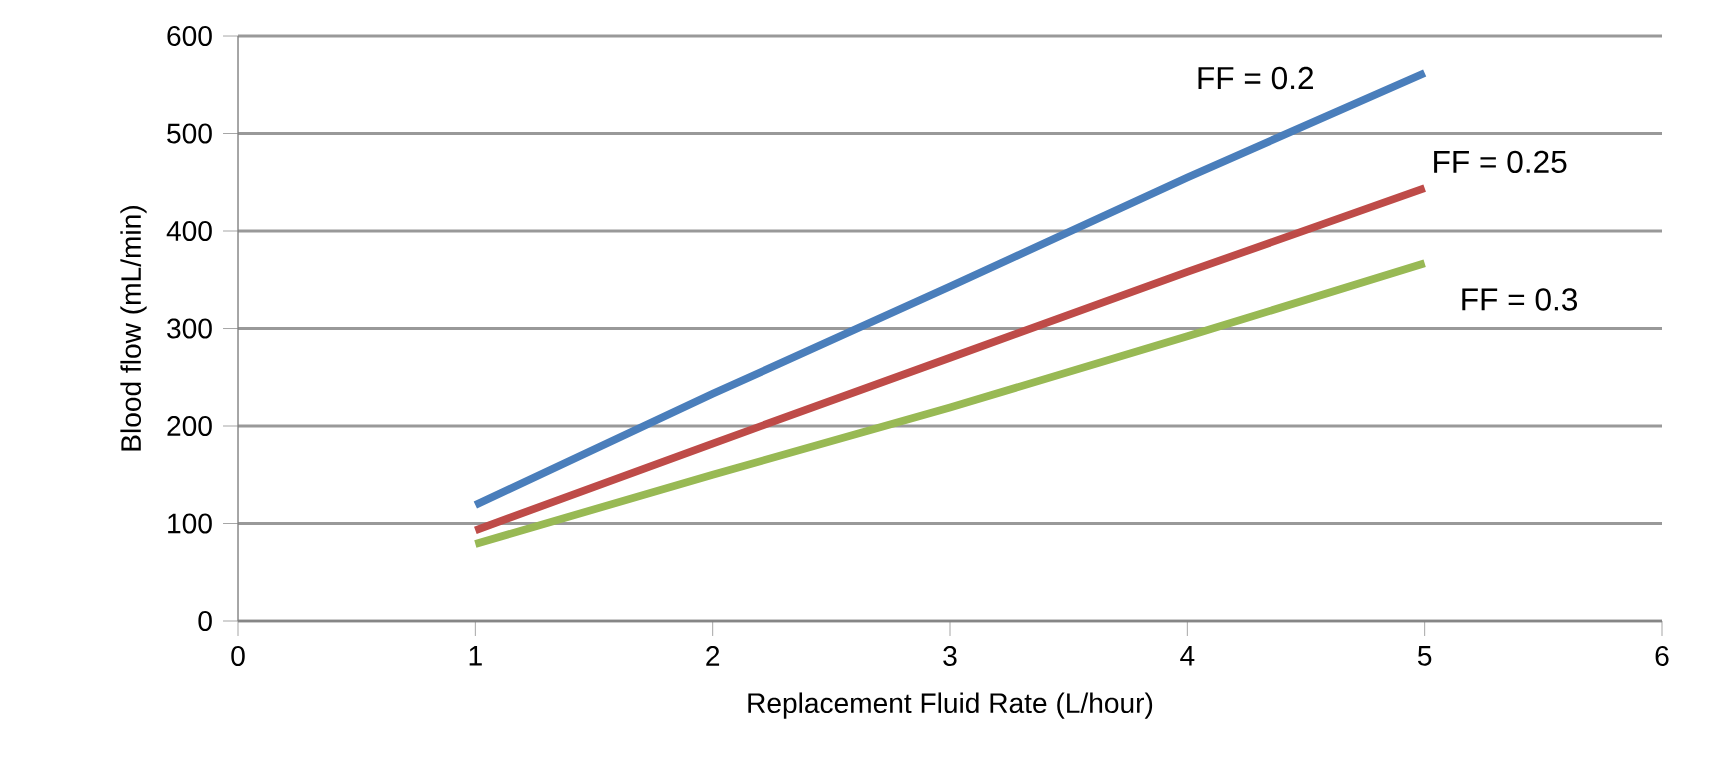  What do you see at coordinates (133, 328) in the screenshot?
I see `y-axis-title: Blood flow (mL/min)` at bounding box center [133, 328].